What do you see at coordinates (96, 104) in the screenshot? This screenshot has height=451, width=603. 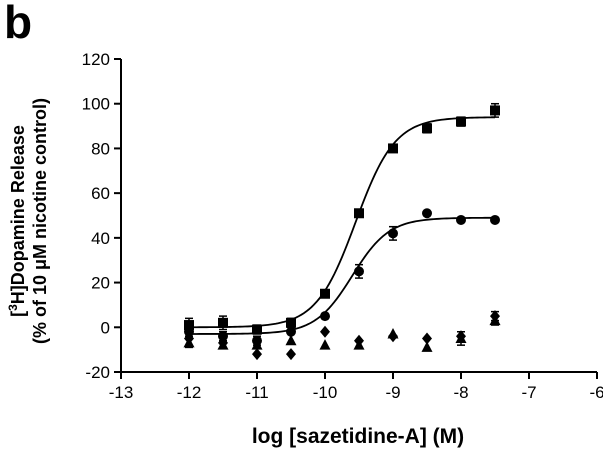 I see `y-tick-label: 100` at bounding box center [96, 104].